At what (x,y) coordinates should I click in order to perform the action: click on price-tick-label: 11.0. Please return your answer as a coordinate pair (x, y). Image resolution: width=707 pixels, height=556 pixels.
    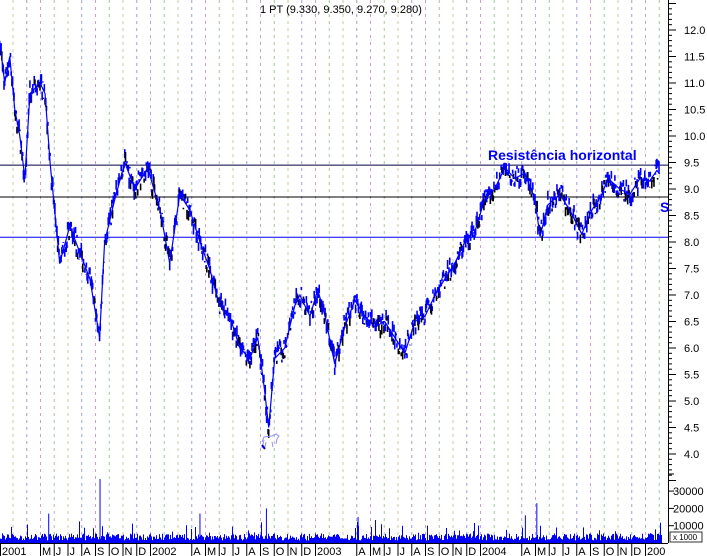
    Looking at the image, I should click on (694, 84).